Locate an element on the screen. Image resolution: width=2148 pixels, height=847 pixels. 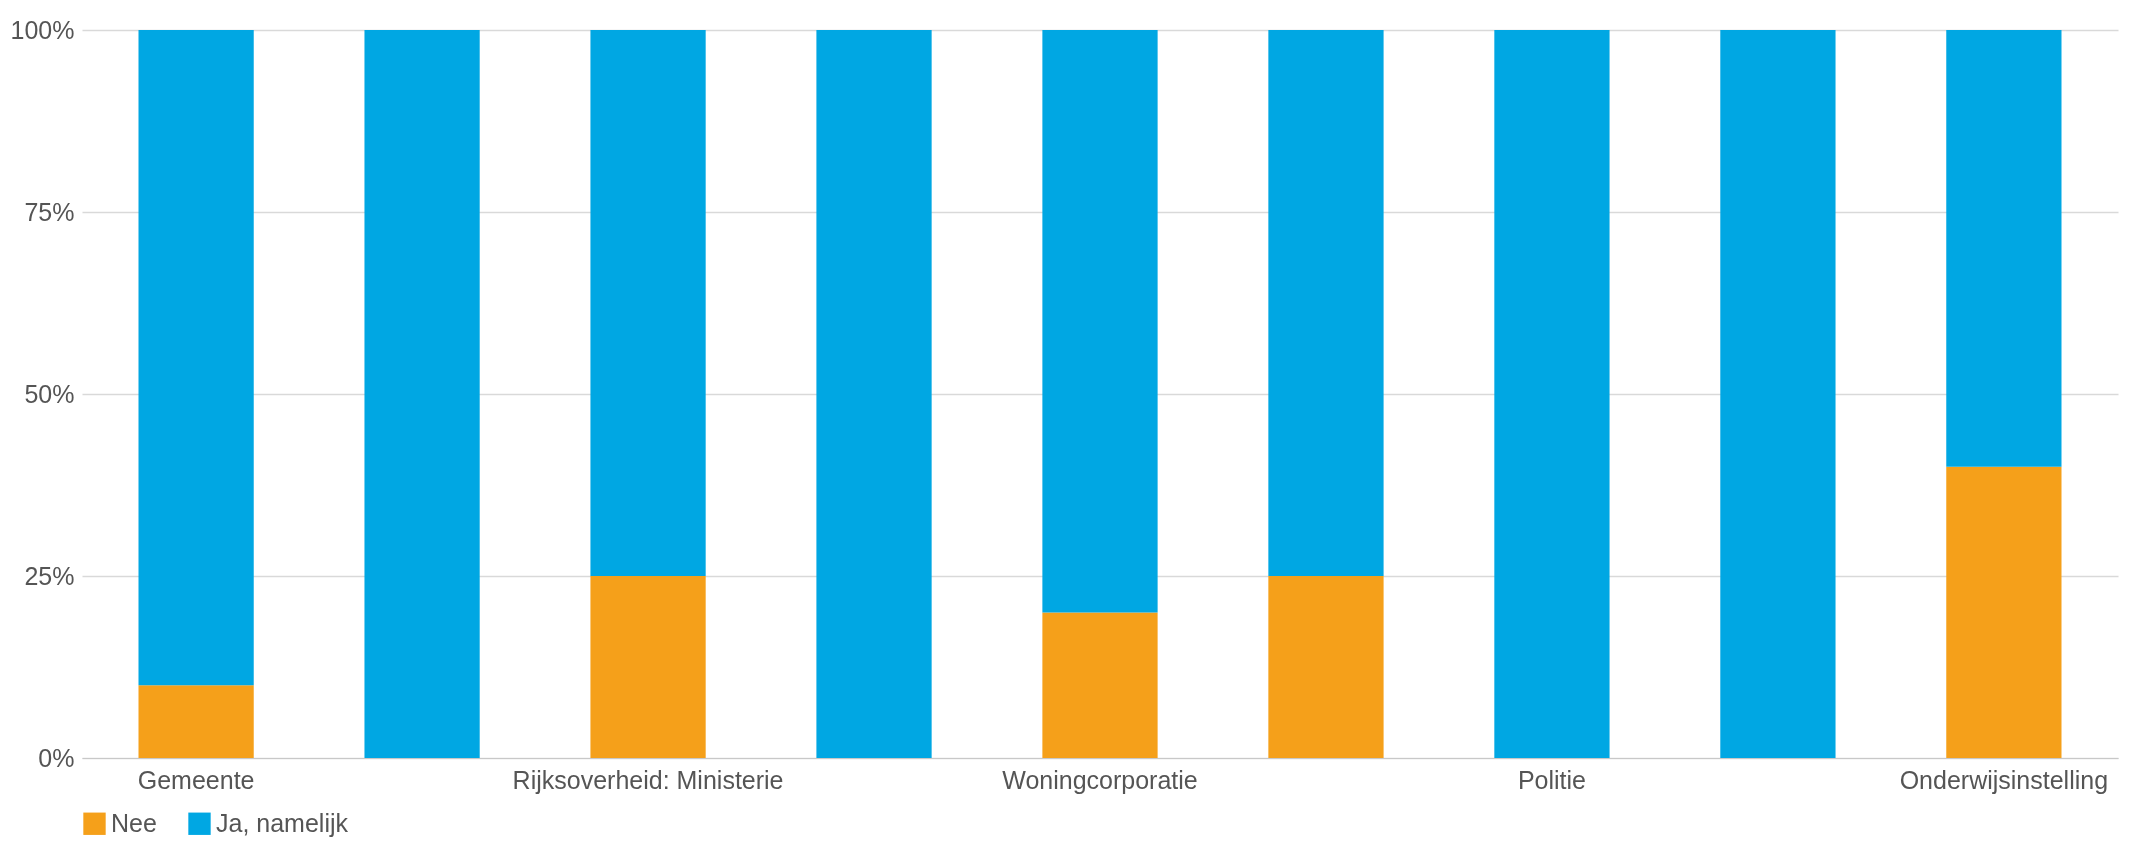
x-tick-label: Rijksoverheid: Ministerie is located at coordinates (648, 779).